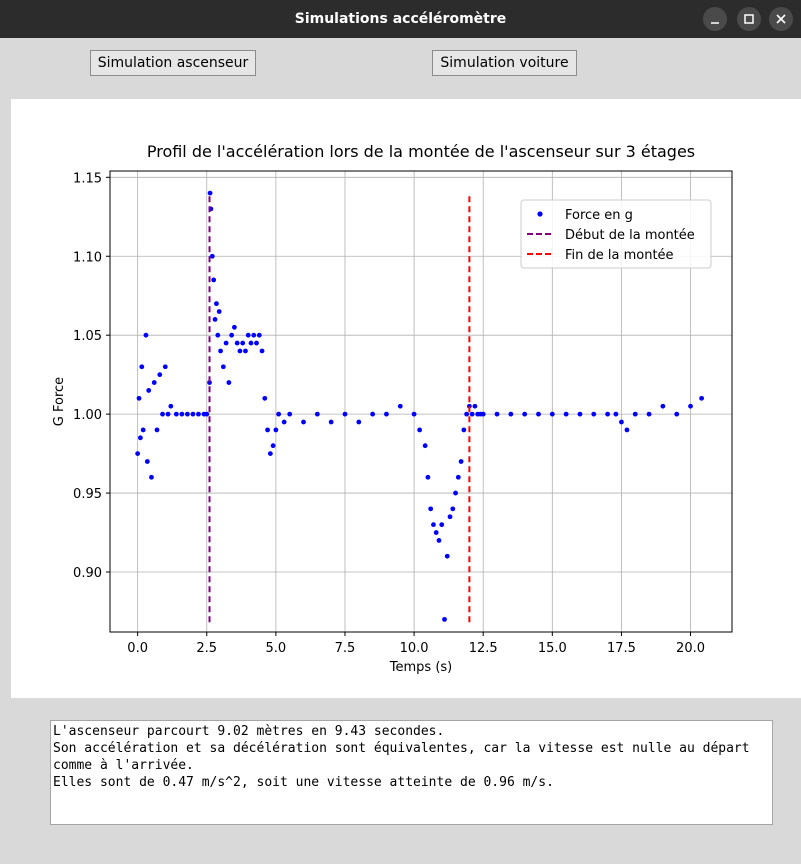  Describe the element at coordinates (87, 336) in the screenshot. I see `y-tick-label: 1.05` at that location.